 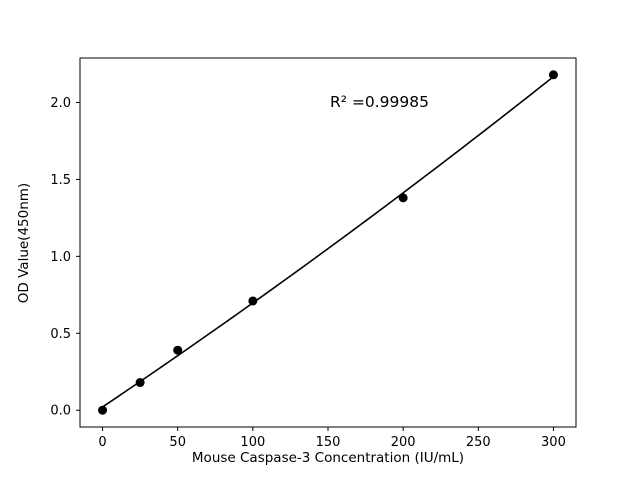 What do you see at coordinates (60, 180) in the screenshot?
I see `y-tick-label: 1.5` at bounding box center [60, 180].